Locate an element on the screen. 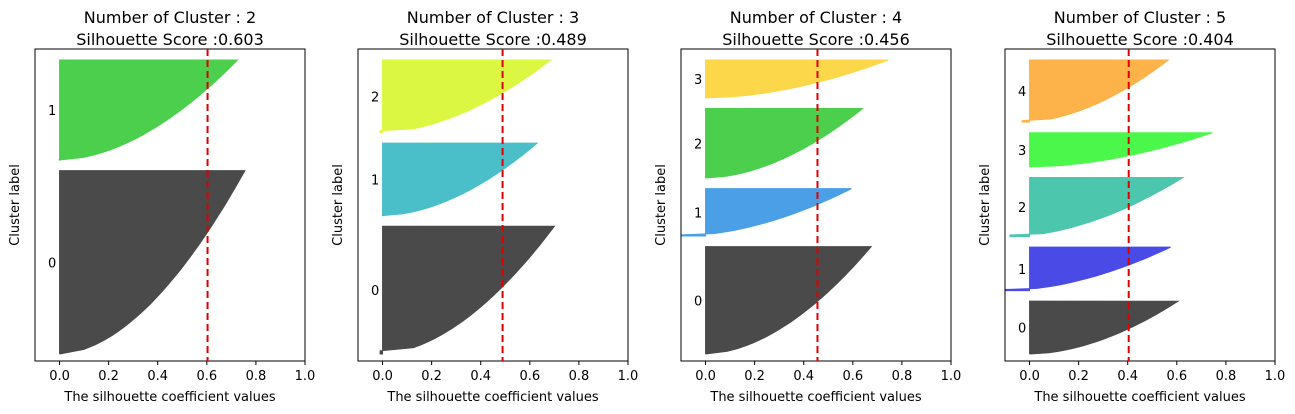 The image size is (1295, 414). chart-title-line1: Number of Cluster : 5 is located at coordinates (1140, 17).